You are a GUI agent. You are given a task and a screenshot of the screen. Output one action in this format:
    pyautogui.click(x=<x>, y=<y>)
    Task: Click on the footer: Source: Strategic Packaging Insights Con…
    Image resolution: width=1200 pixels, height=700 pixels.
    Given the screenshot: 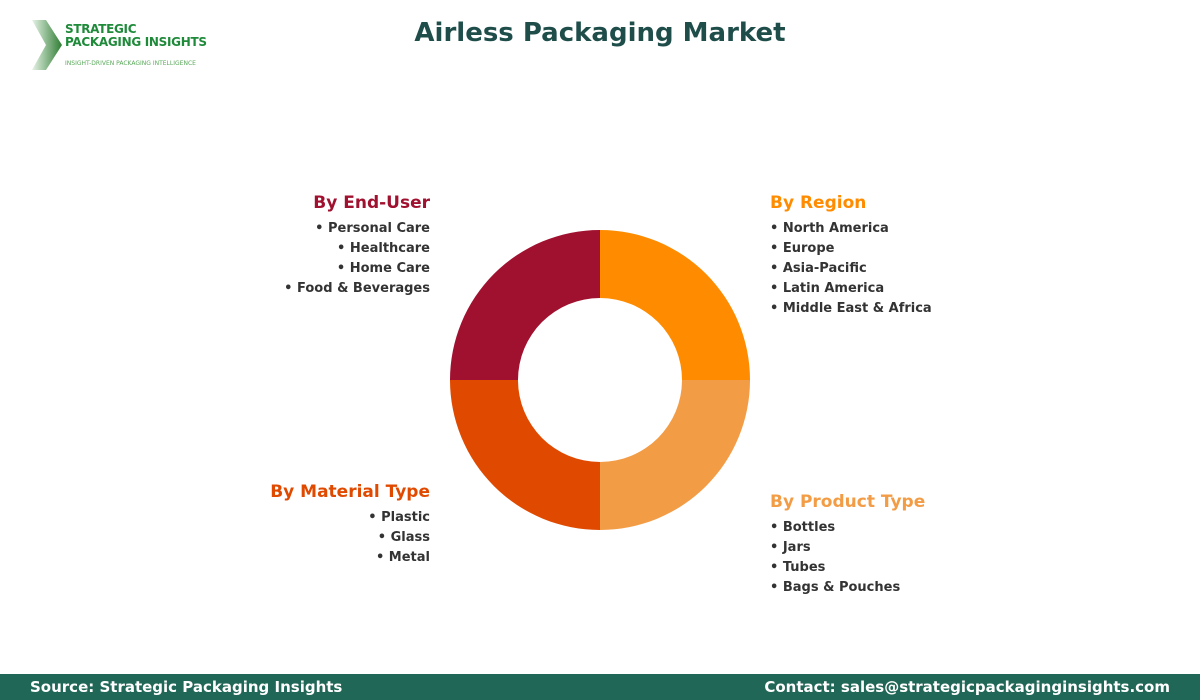 What is the action you would take?
    pyautogui.click(x=600, y=687)
    